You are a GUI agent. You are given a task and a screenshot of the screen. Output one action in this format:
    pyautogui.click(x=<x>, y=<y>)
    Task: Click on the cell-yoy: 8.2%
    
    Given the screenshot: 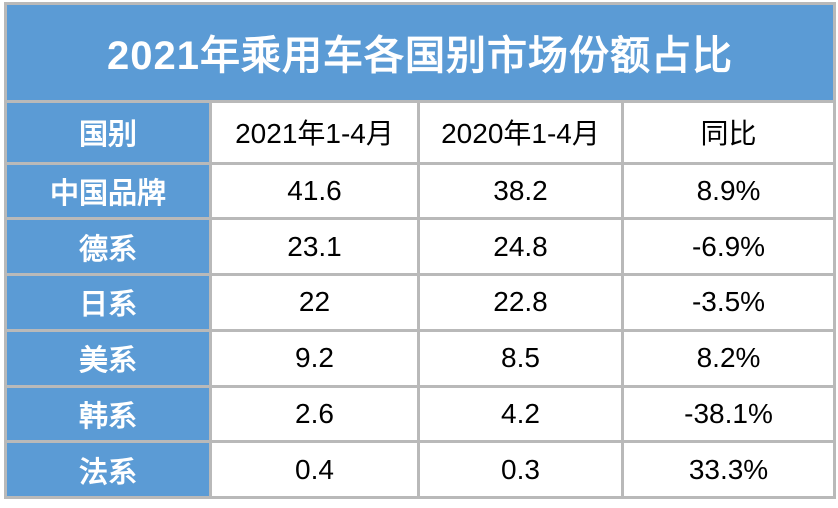 What is the action you would take?
    pyautogui.click(x=728, y=358)
    